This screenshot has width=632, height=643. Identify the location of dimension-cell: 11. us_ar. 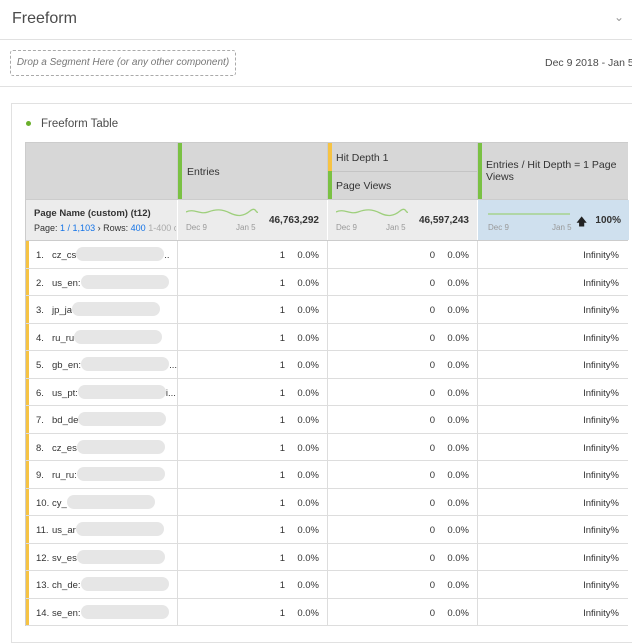
(101, 529).